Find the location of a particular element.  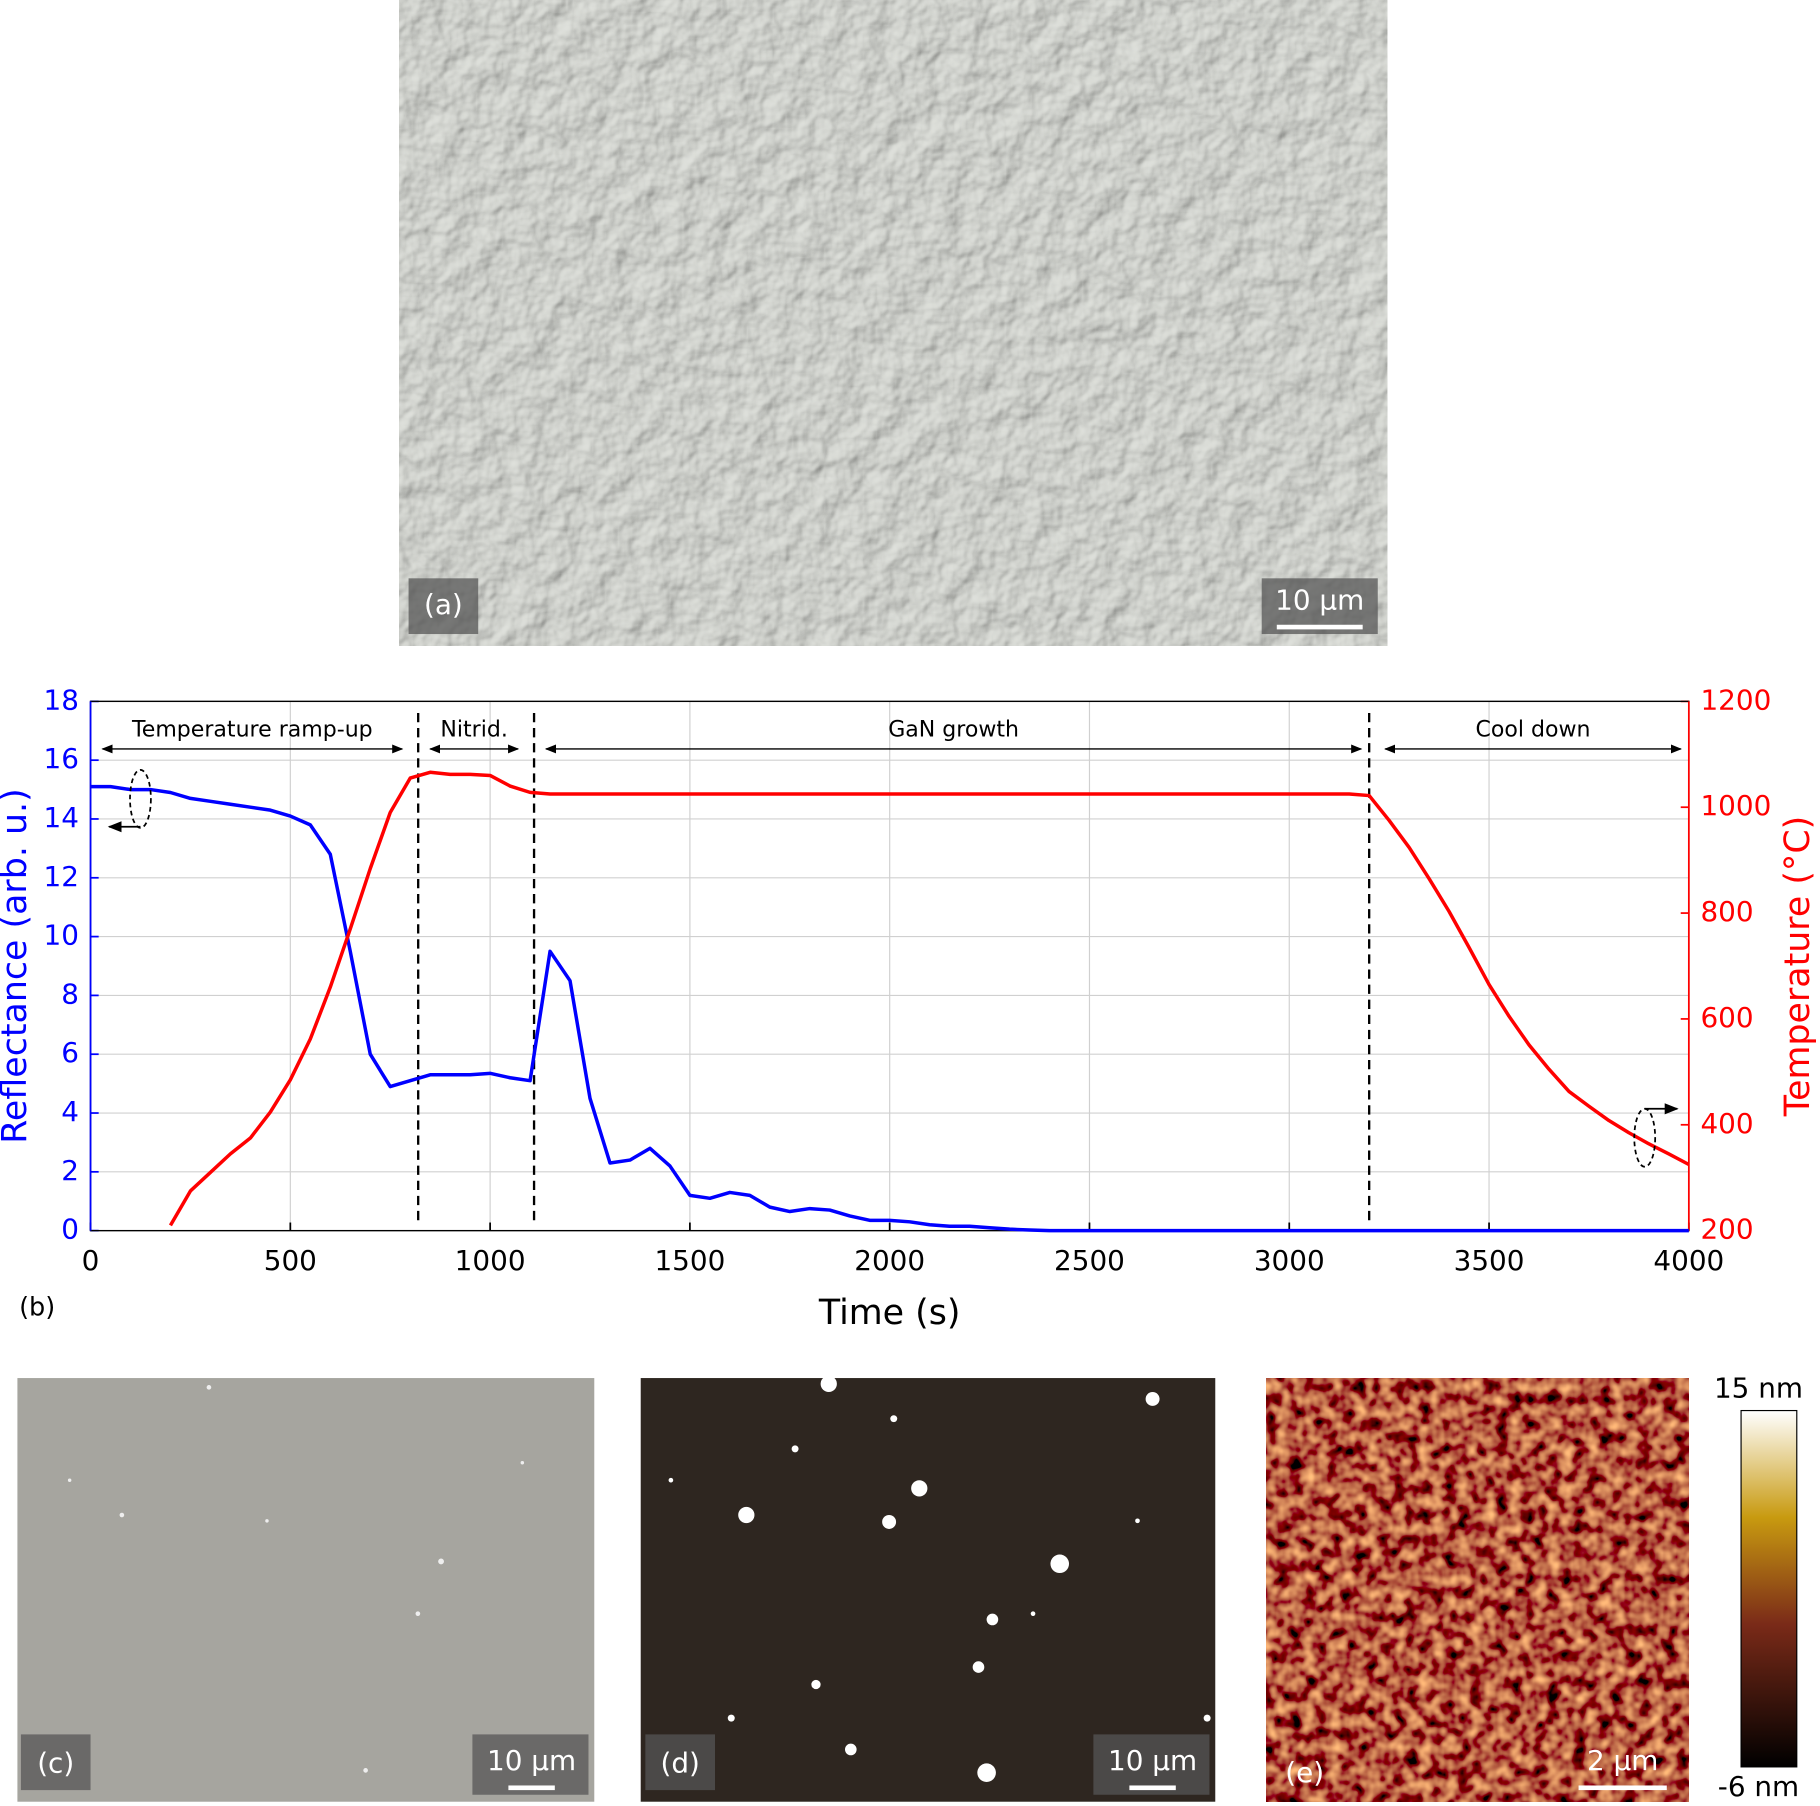

x-axis-label: Time (s) is located at coordinates (889, 1313).